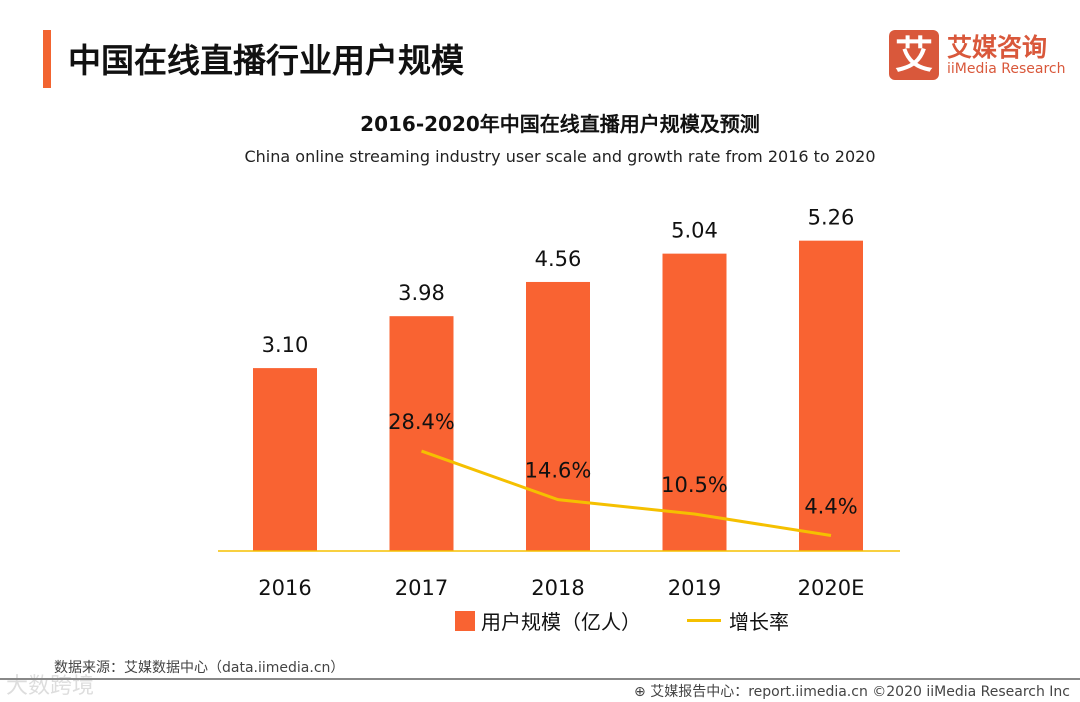 The height and width of the screenshot is (702, 1080). Describe the element at coordinates (421, 293) in the screenshot. I see `bar-value-label: 3.98` at that location.